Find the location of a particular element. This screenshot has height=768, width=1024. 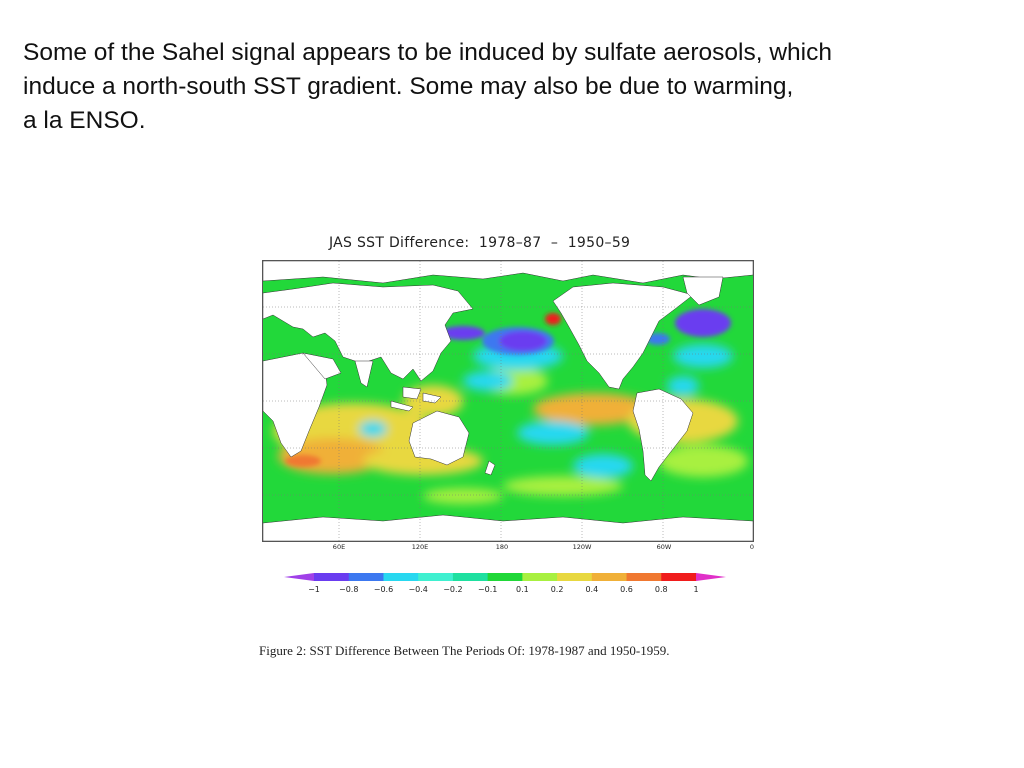

colorbar: −1 −0.8 −0.6 −0.4 −0.2 −0.1 0.1 0.2 0.4 0.6 0.8 1 is located at coordinates (505, 585).